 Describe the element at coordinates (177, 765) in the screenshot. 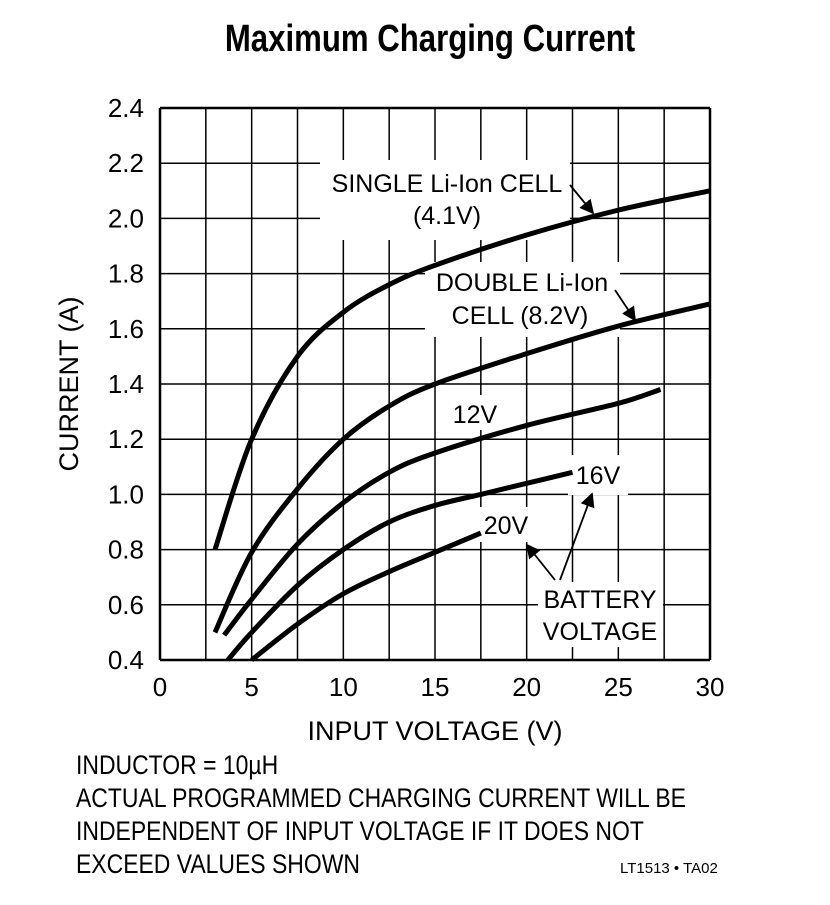

I see `note-inductor: INDUCTOR = 10µH` at that location.